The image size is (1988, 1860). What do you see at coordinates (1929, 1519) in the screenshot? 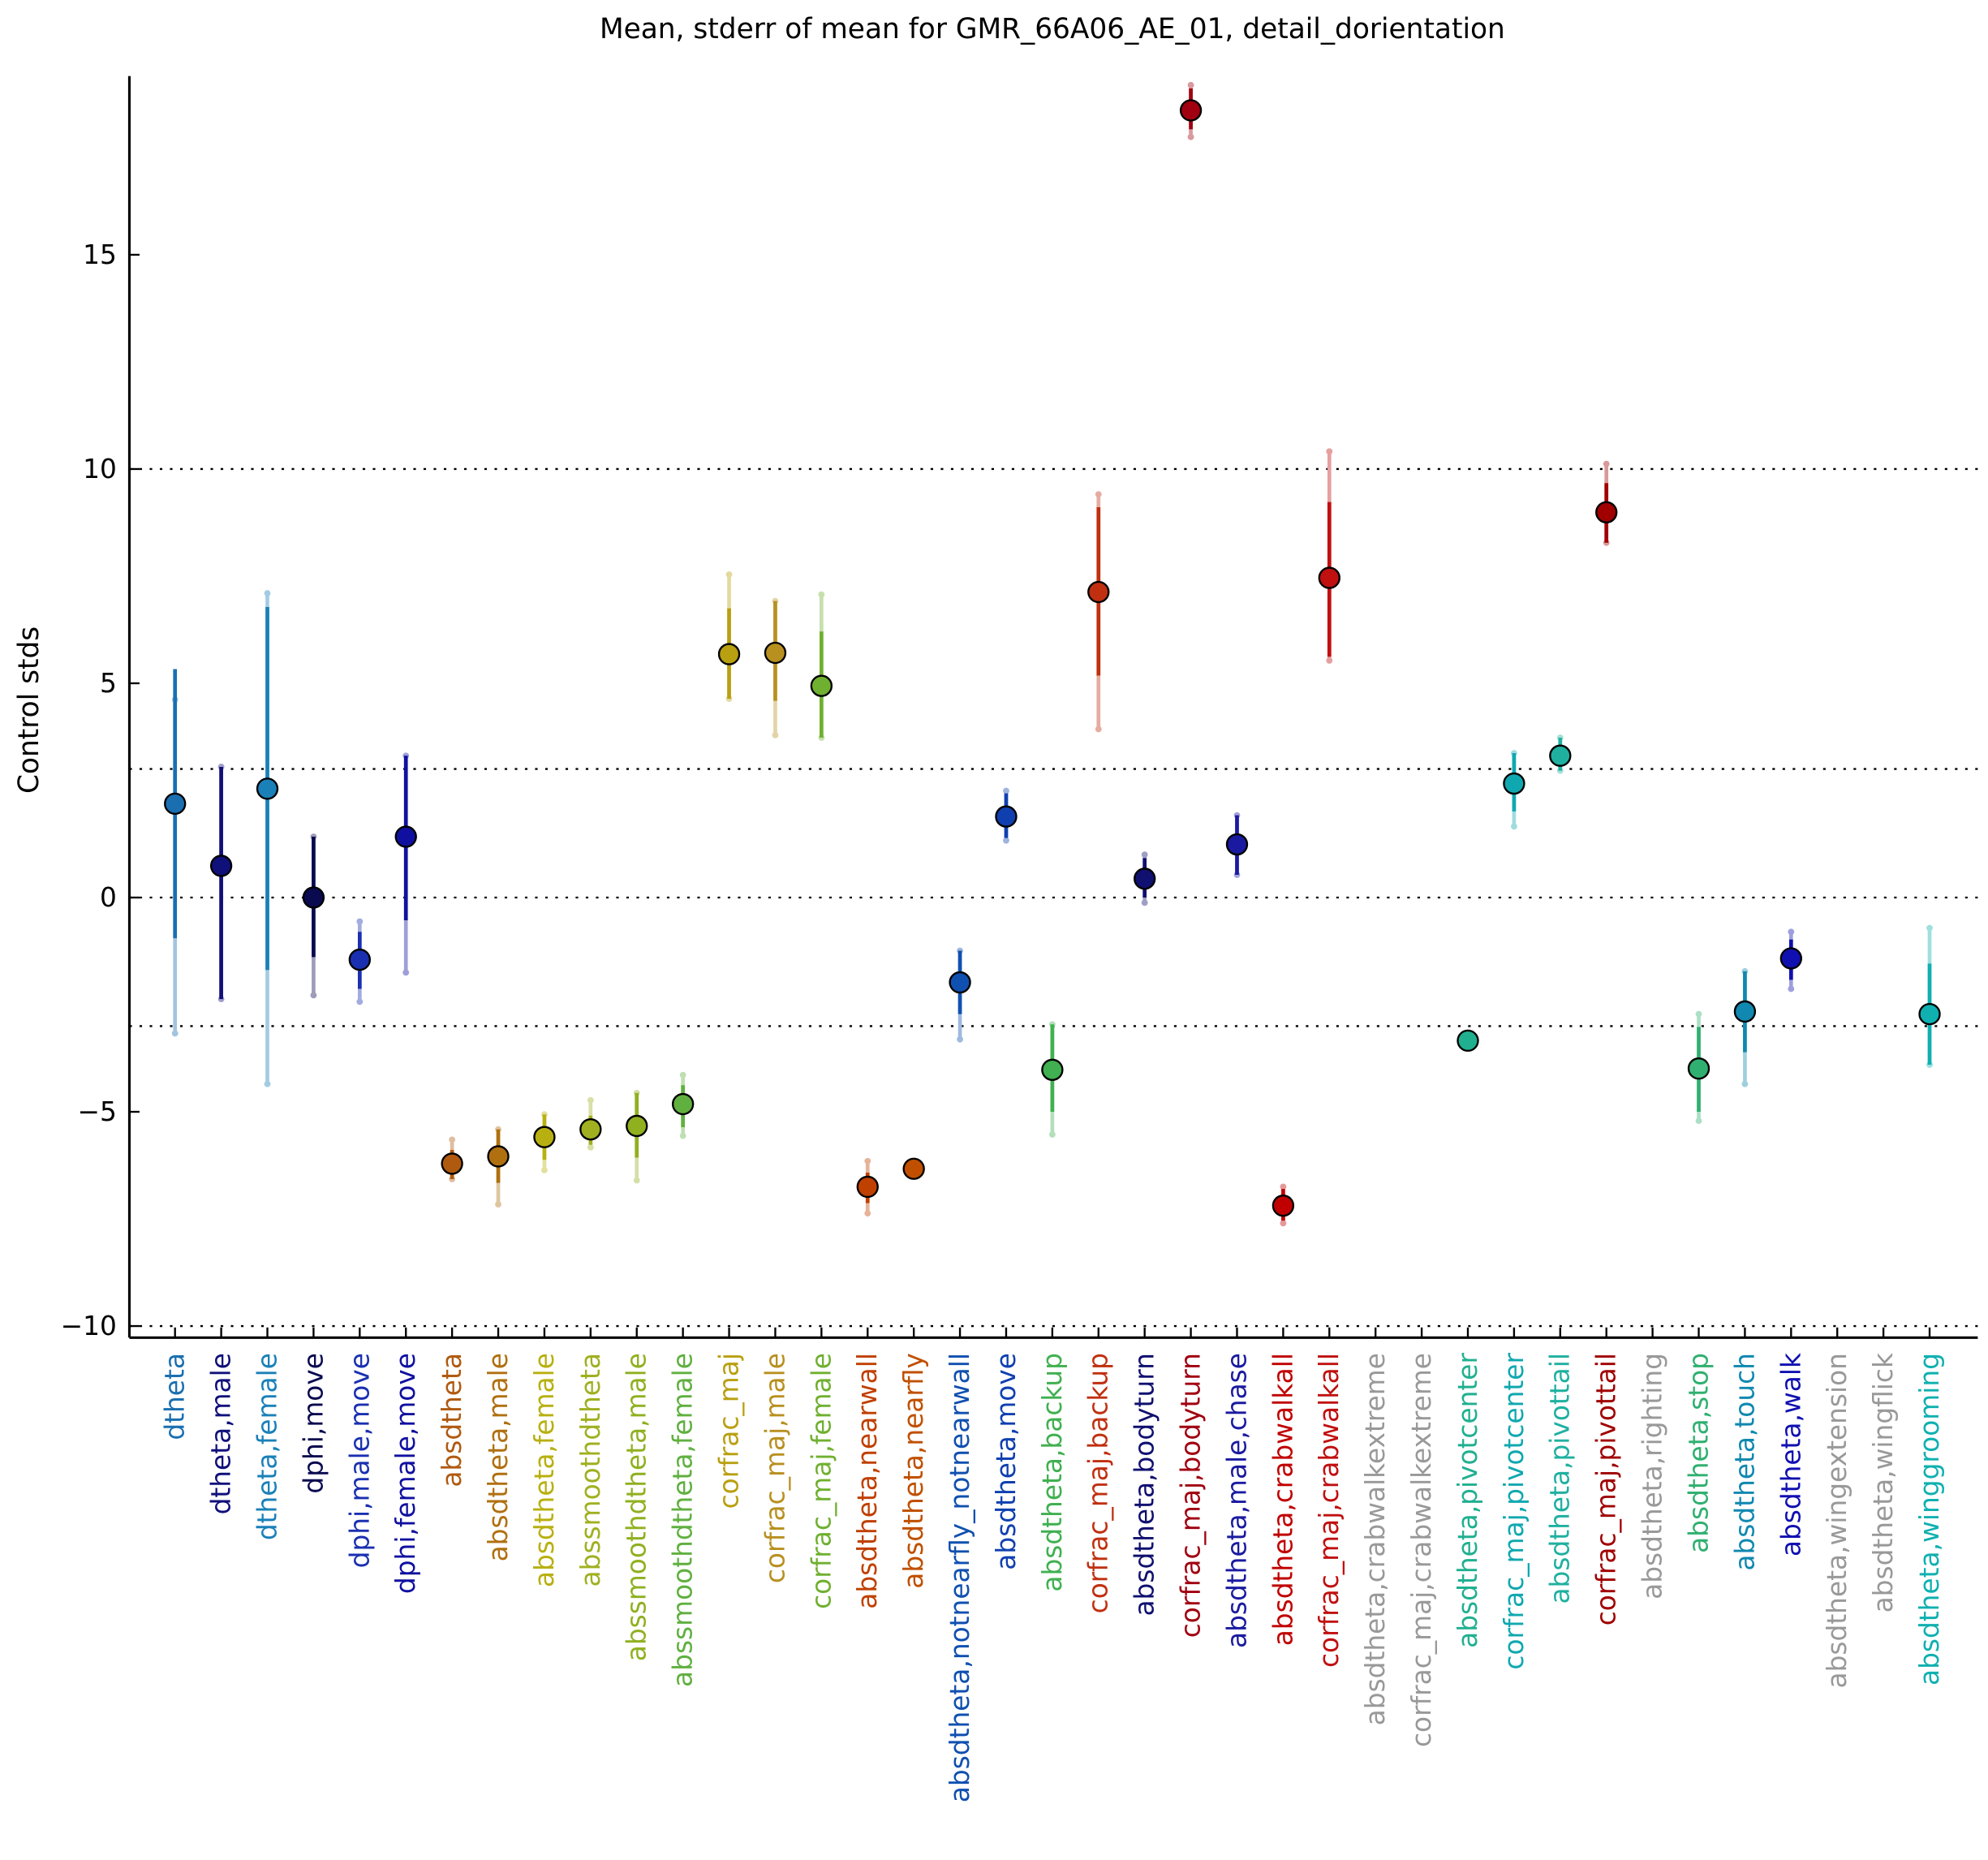
I see `x-tick-label: absdtheta,winggrooming` at bounding box center [1929, 1519].